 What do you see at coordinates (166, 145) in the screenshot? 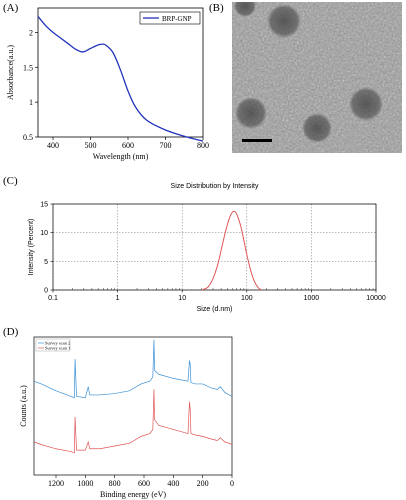
I see `x-tick-label: 700` at bounding box center [166, 145].